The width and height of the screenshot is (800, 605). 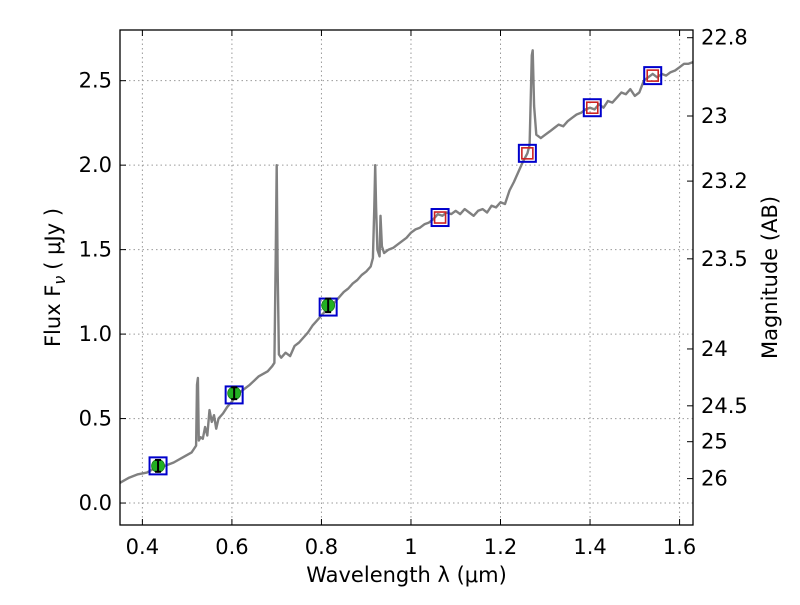 What do you see at coordinates (546, 146) in the screenshot?
I see `upper-limit-layer` at bounding box center [546, 146].